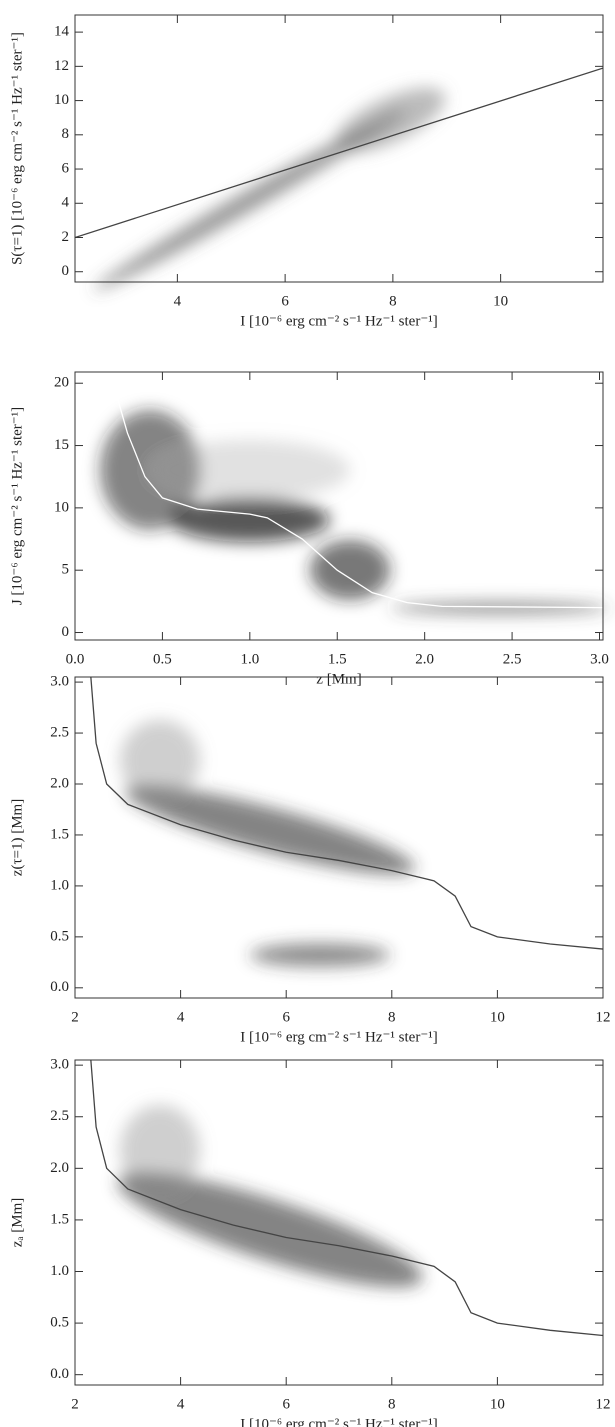 The height and width of the screenshot is (1427, 615). Describe the element at coordinates (599, 659) in the screenshot. I see `x-tick-label: 3.0` at that location.